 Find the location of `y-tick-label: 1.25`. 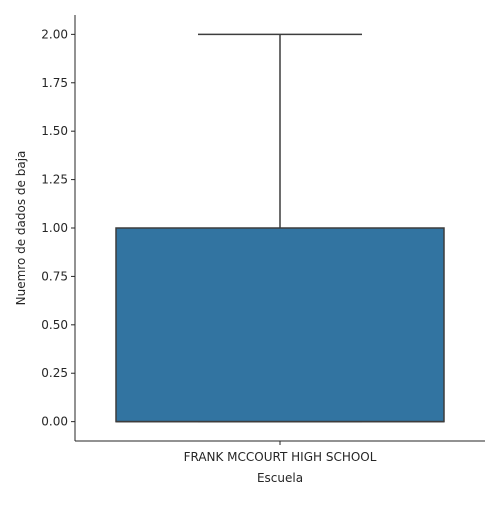

y-tick-label: 1.25 is located at coordinates (54, 180).